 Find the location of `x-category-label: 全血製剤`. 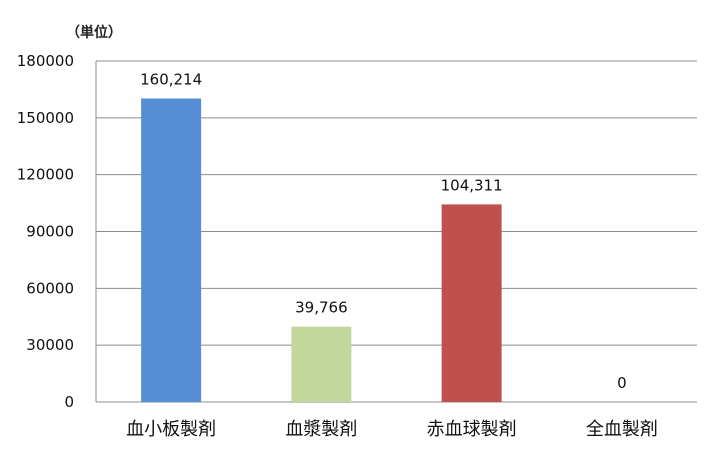

x-category-label: 全血製剤 is located at coordinates (622, 429).